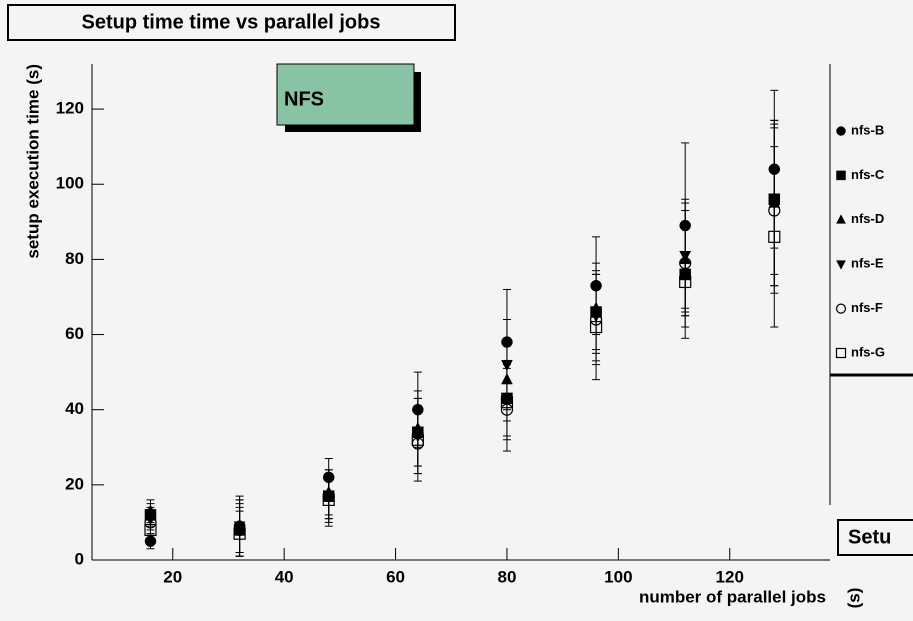  What do you see at coordinates (304, 99) in the screenshot?
I see `annotation: NFS` at bounding box center [304, 99].